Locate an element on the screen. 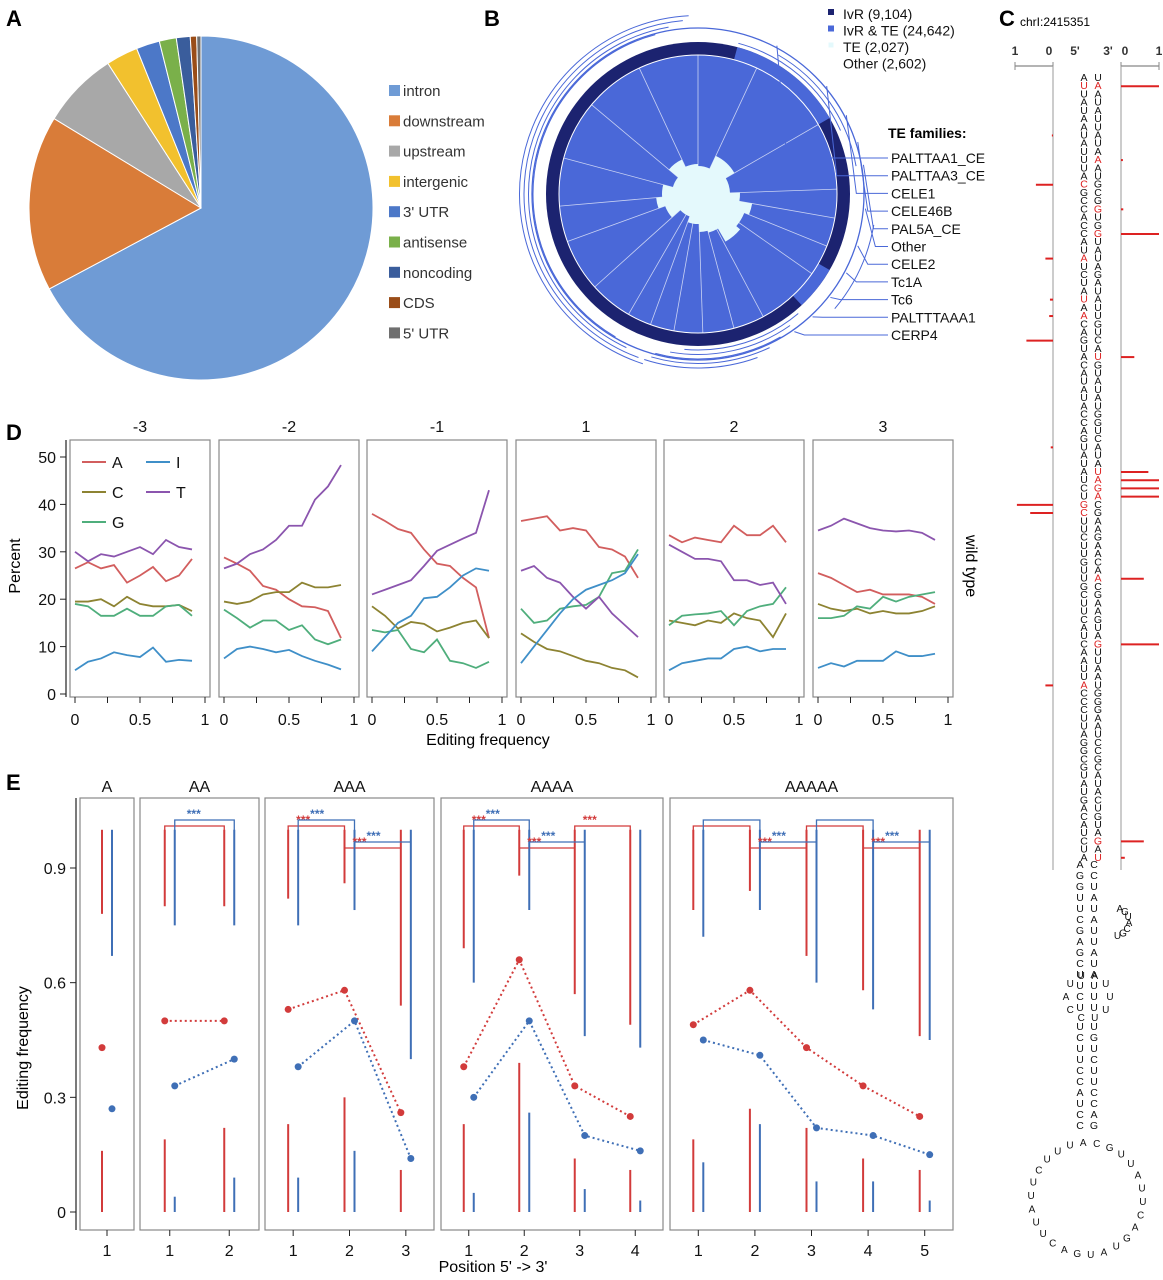 The width and height of the screenshot is (1163, 1280). pie-slices is located at coordinates (201, 208).